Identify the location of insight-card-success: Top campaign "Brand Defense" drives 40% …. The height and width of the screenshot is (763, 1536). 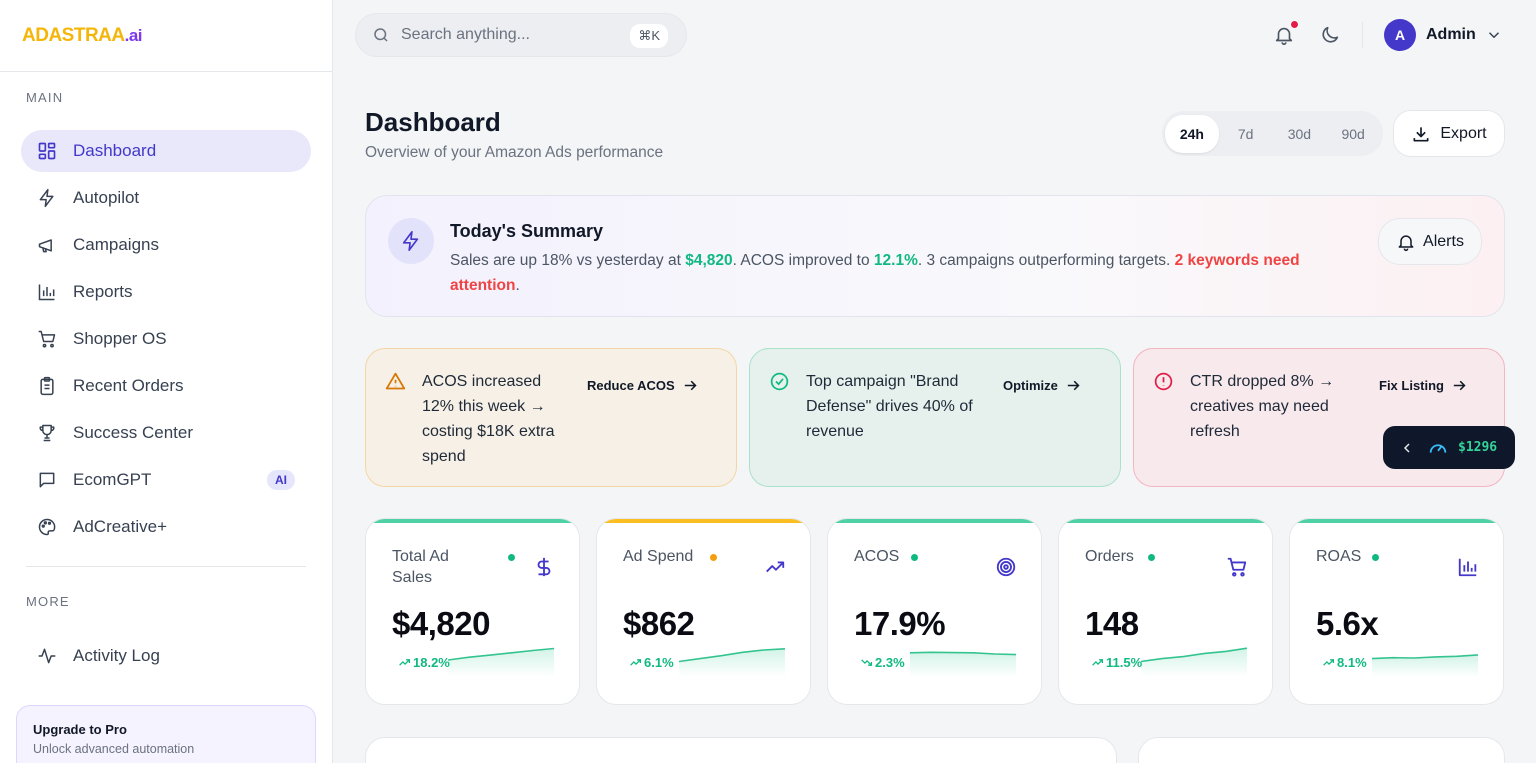
(935, 417).